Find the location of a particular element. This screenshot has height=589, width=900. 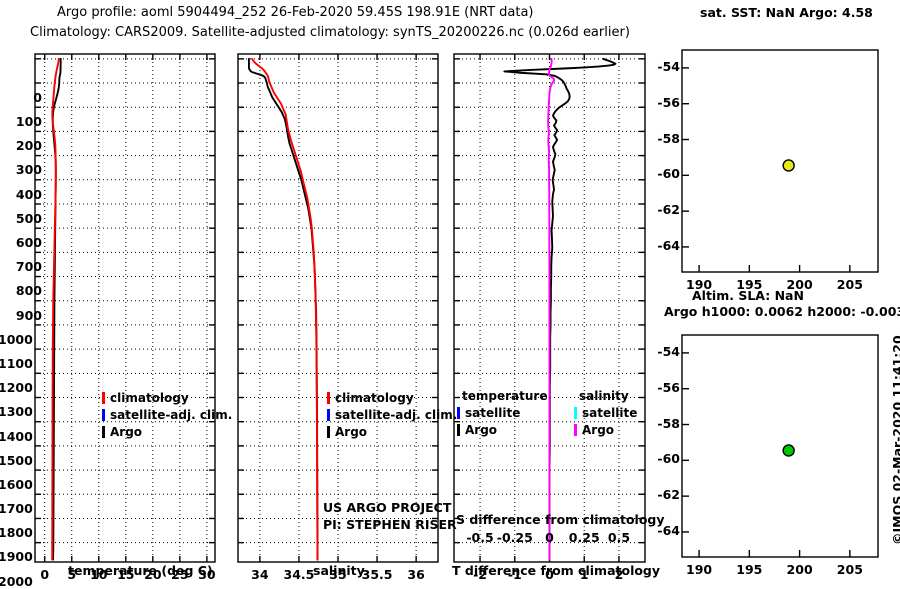

legend-label-salinity-satellite: satellite is located at coordinates (610, 413).